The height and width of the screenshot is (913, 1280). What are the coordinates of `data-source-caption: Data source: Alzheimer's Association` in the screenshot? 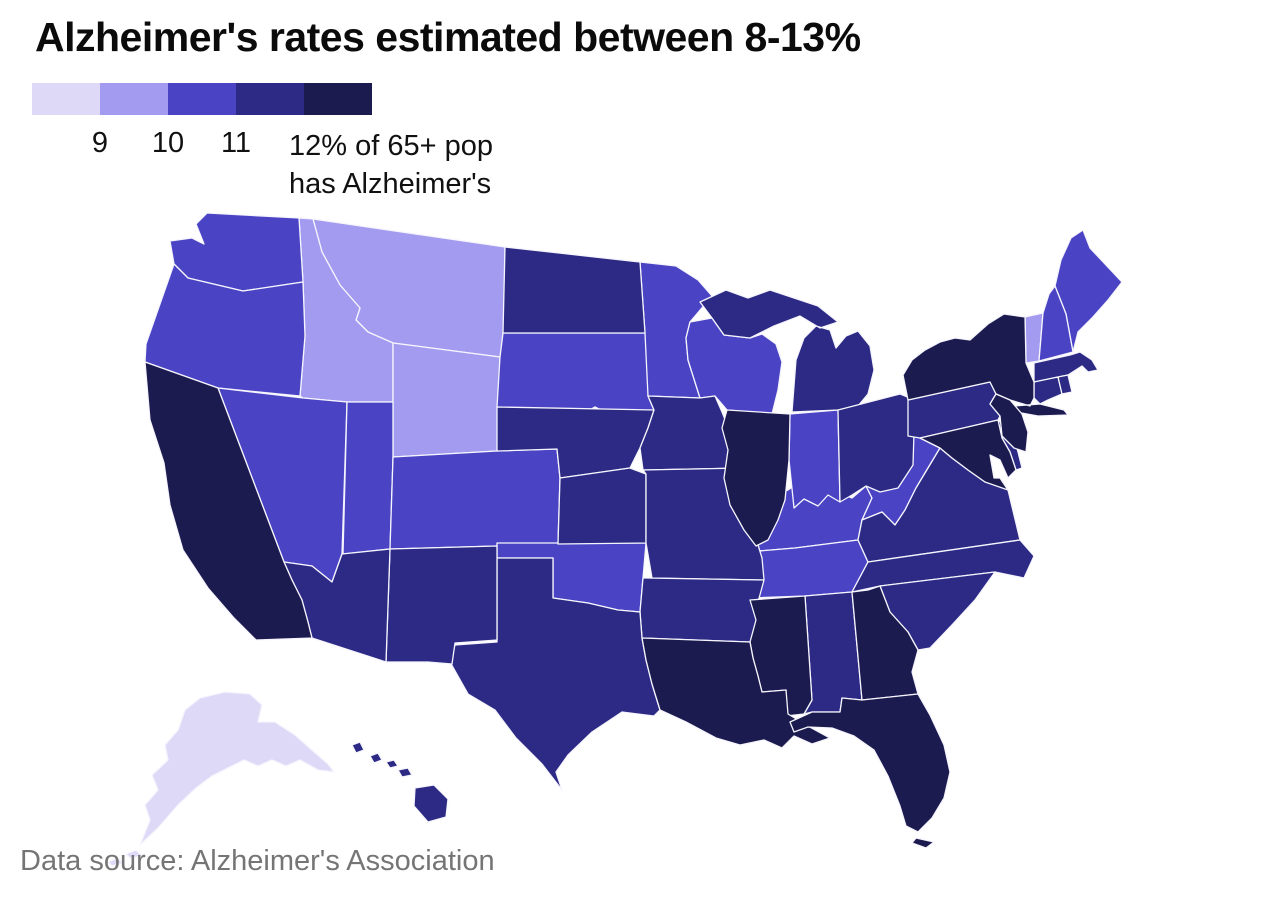 It's located at (257, 861).